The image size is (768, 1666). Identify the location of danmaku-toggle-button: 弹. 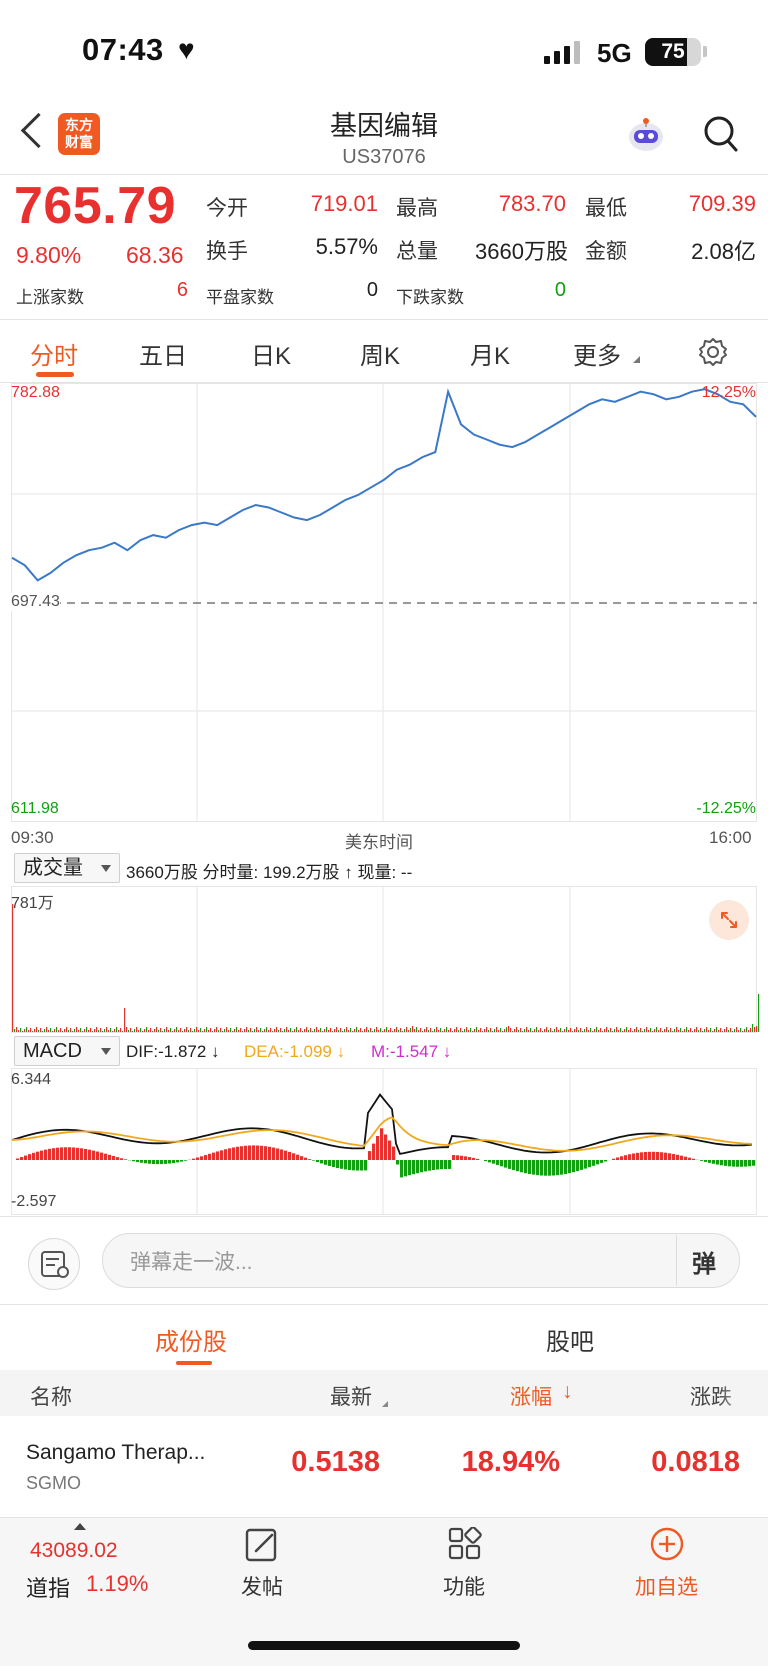
(704, 1261).